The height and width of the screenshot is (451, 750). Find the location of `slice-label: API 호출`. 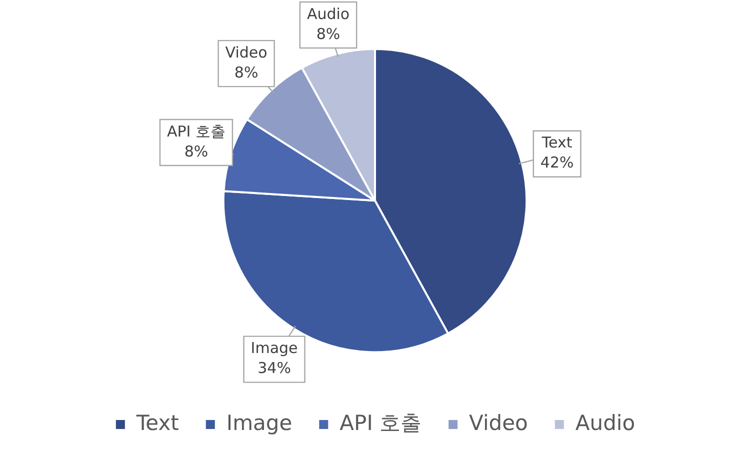

slice-label: API 호출 is located at coordinates (196, 131).